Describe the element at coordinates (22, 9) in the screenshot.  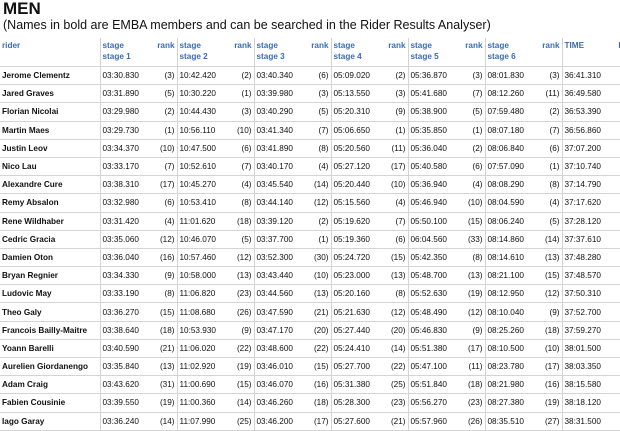
I see `title: MEN` at that location.